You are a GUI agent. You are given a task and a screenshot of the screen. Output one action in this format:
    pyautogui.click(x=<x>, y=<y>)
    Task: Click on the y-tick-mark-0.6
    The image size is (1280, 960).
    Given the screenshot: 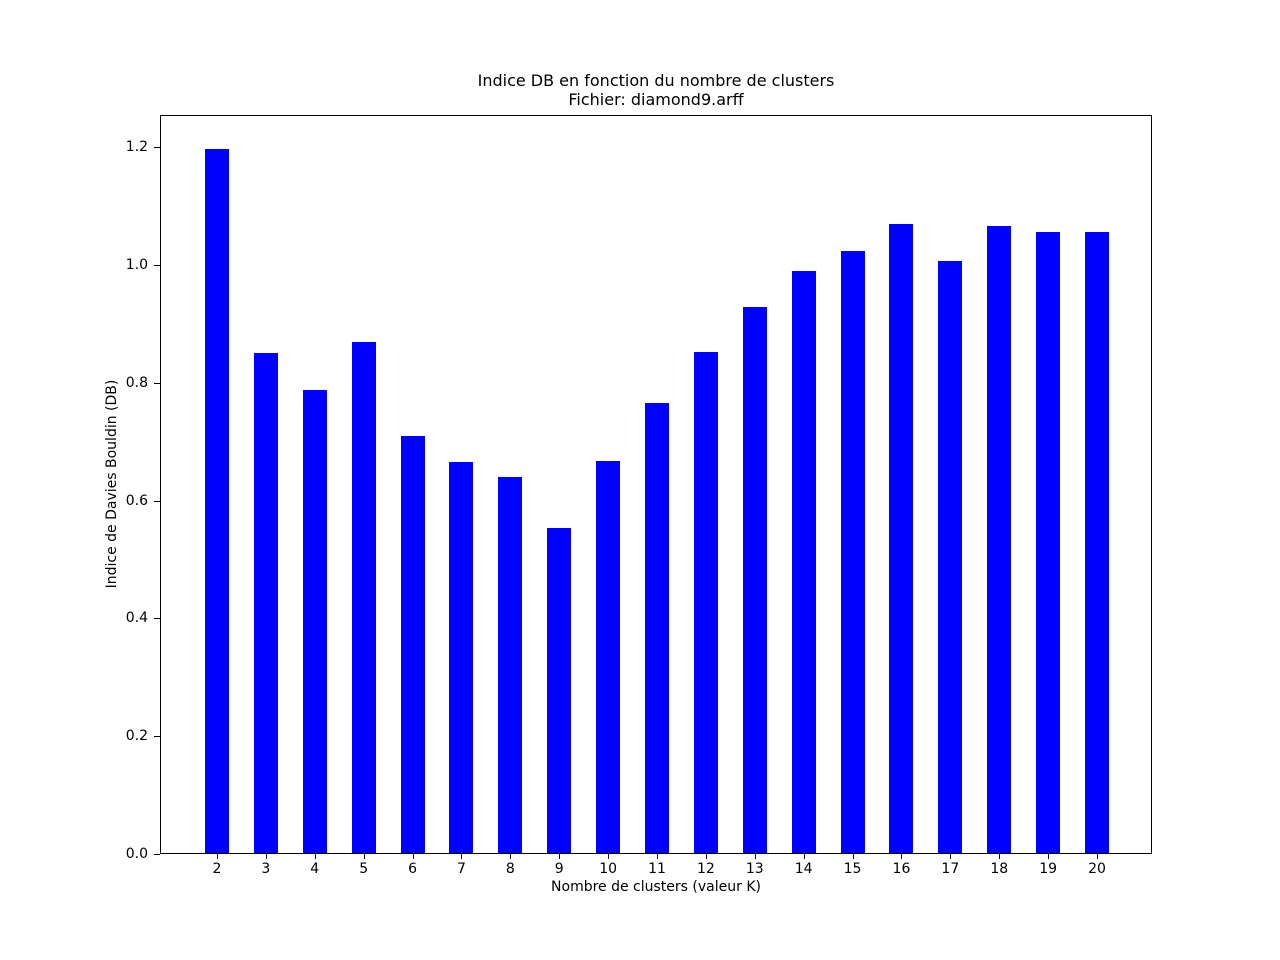 What is the action you would take?
    pyautogui.click(x=157, y=501)
    